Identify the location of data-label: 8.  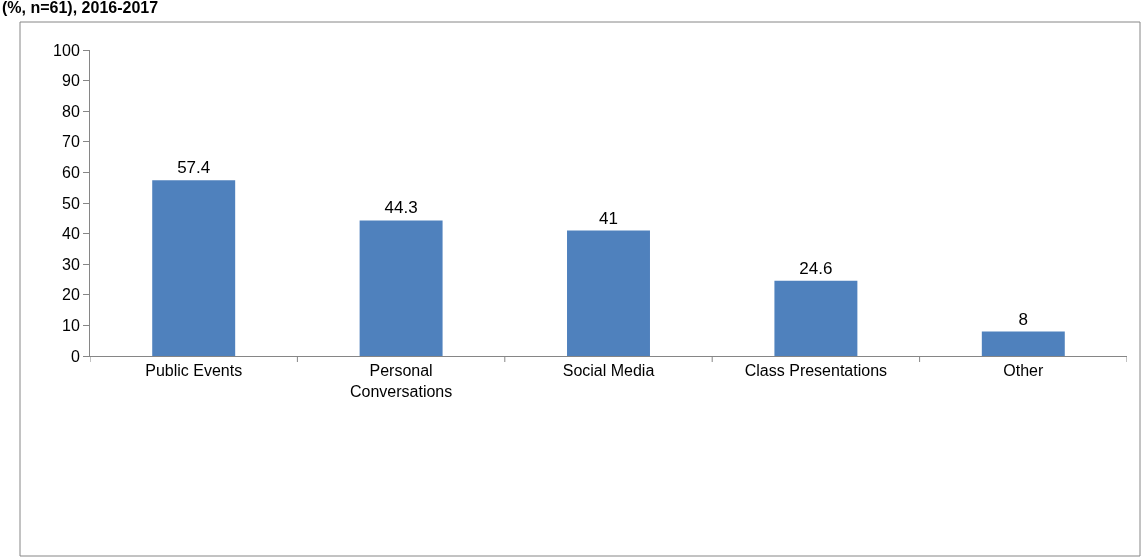
(1023, 319).